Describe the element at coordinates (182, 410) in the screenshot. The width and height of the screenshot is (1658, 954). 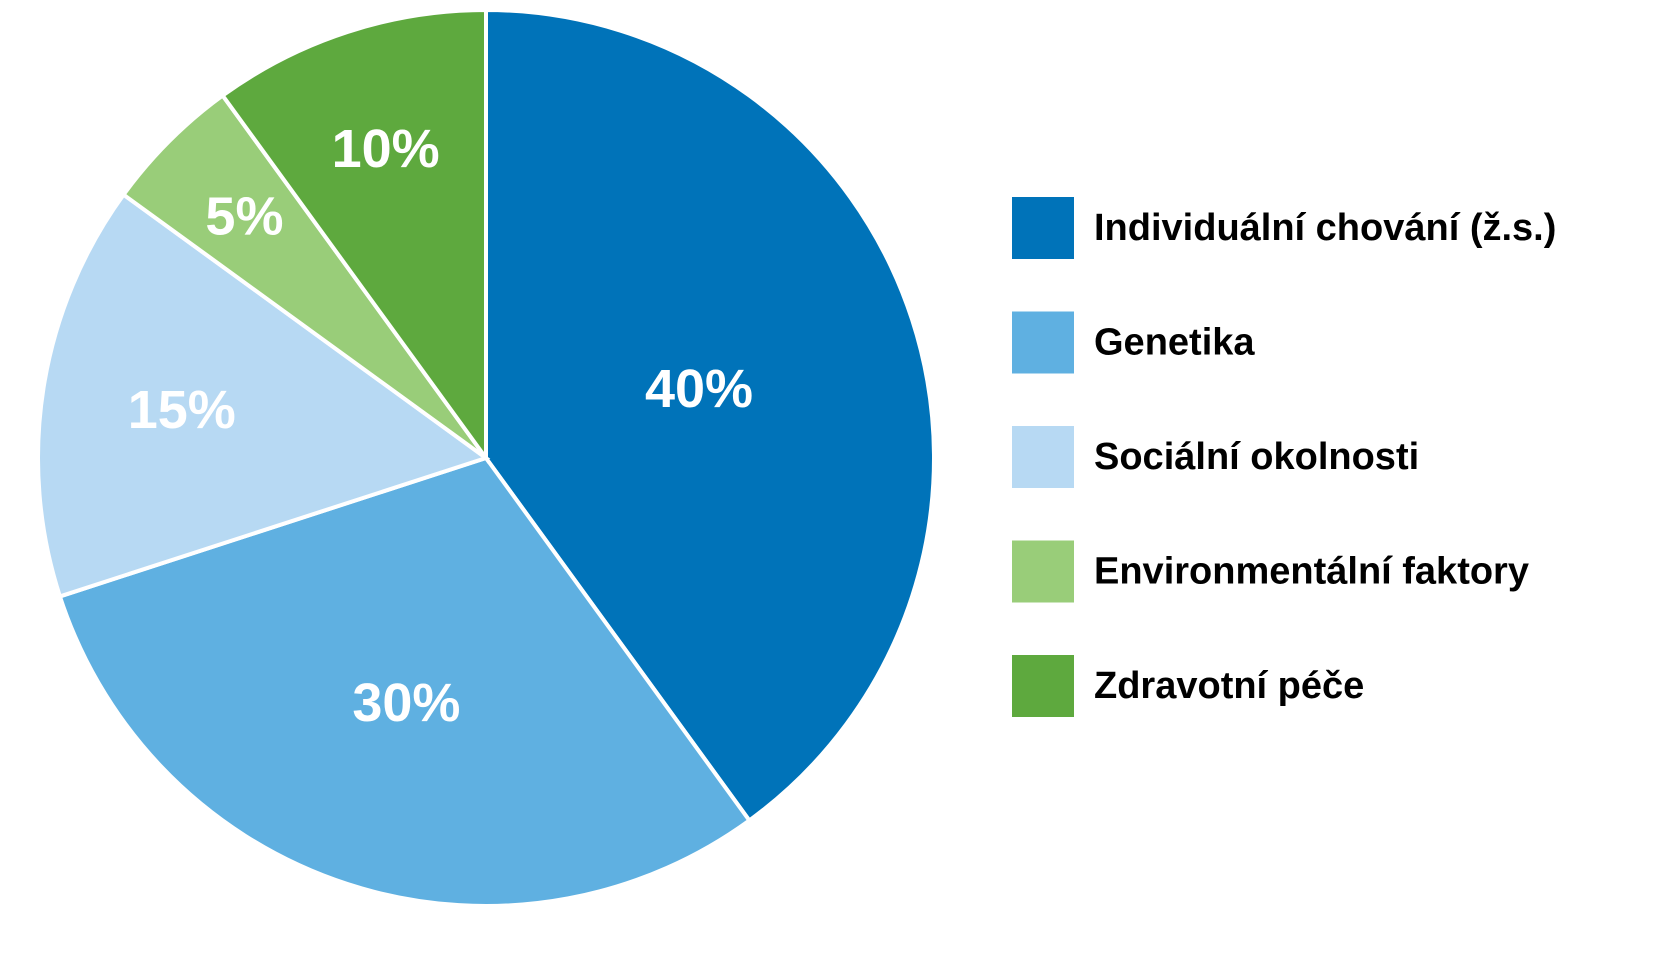
I see `data-label: 15%` at that location.